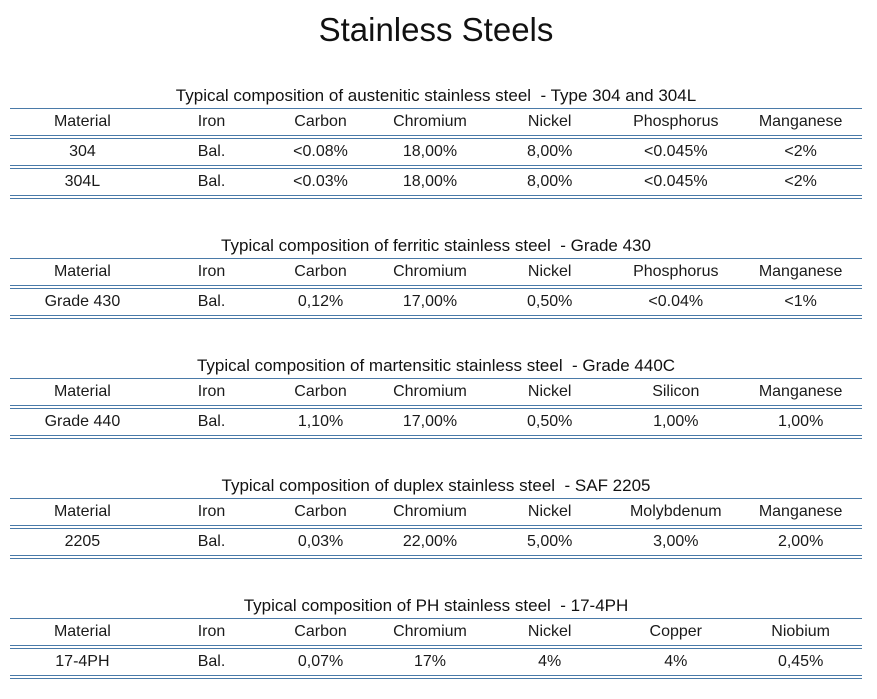  Describe the element at coordinates (430, 661) in the screenshot. I see `data-cell: 17%` at that location.